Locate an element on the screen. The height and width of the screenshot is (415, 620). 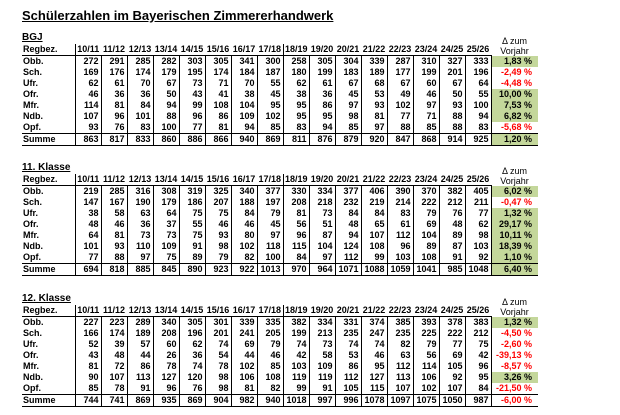
year-header: 23/24 is located at coordinates (426, 50).